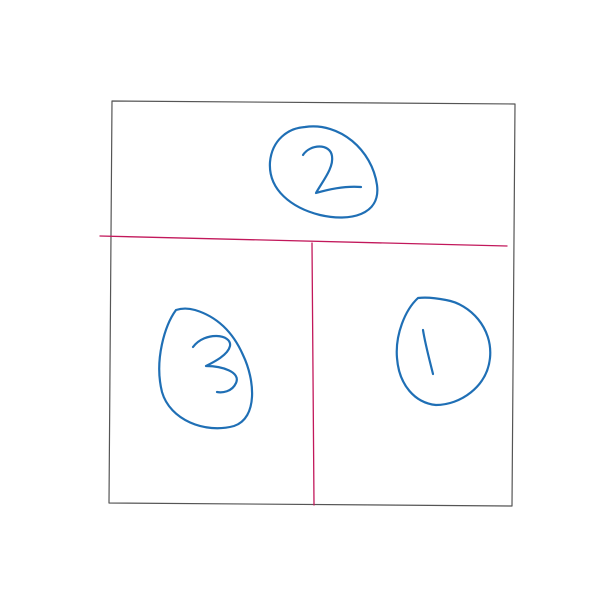  I want to click on digit-1-glyph, so click(428, 352).